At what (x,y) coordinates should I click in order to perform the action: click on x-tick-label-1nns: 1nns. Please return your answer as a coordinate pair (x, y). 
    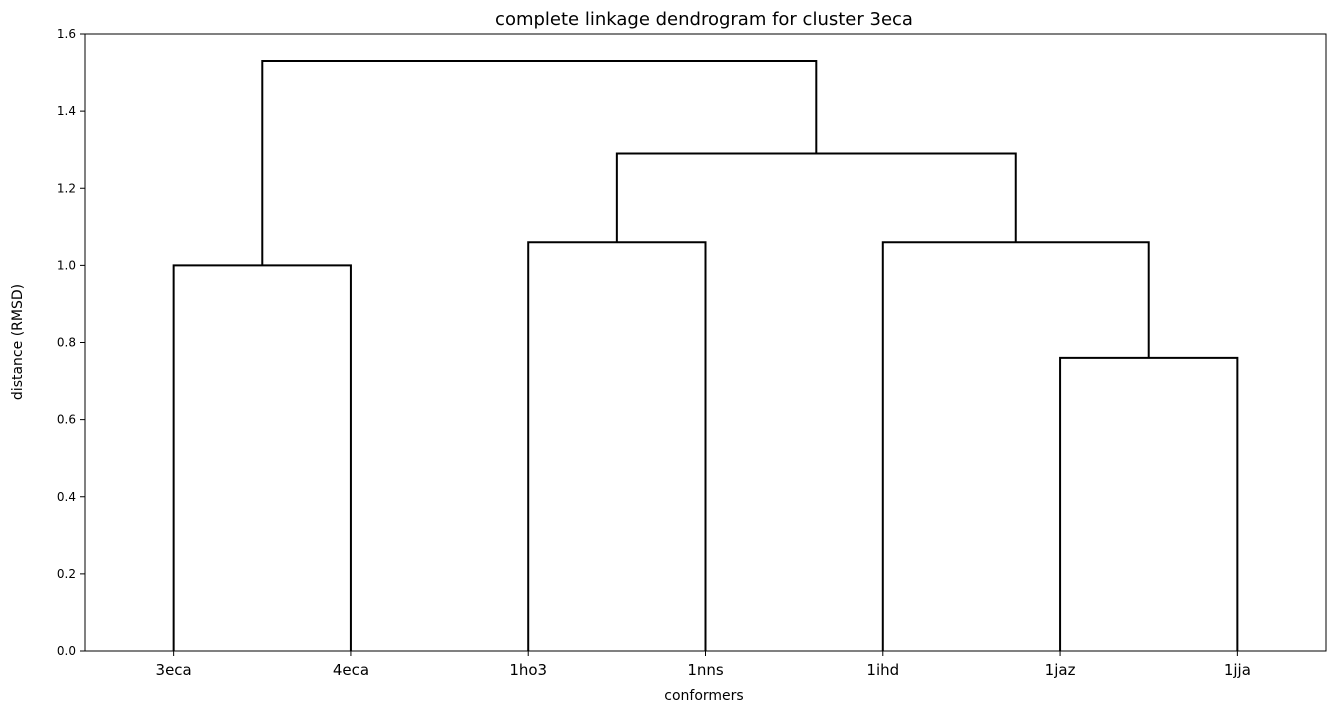
    Looking at the image, I should click on (705, 670).